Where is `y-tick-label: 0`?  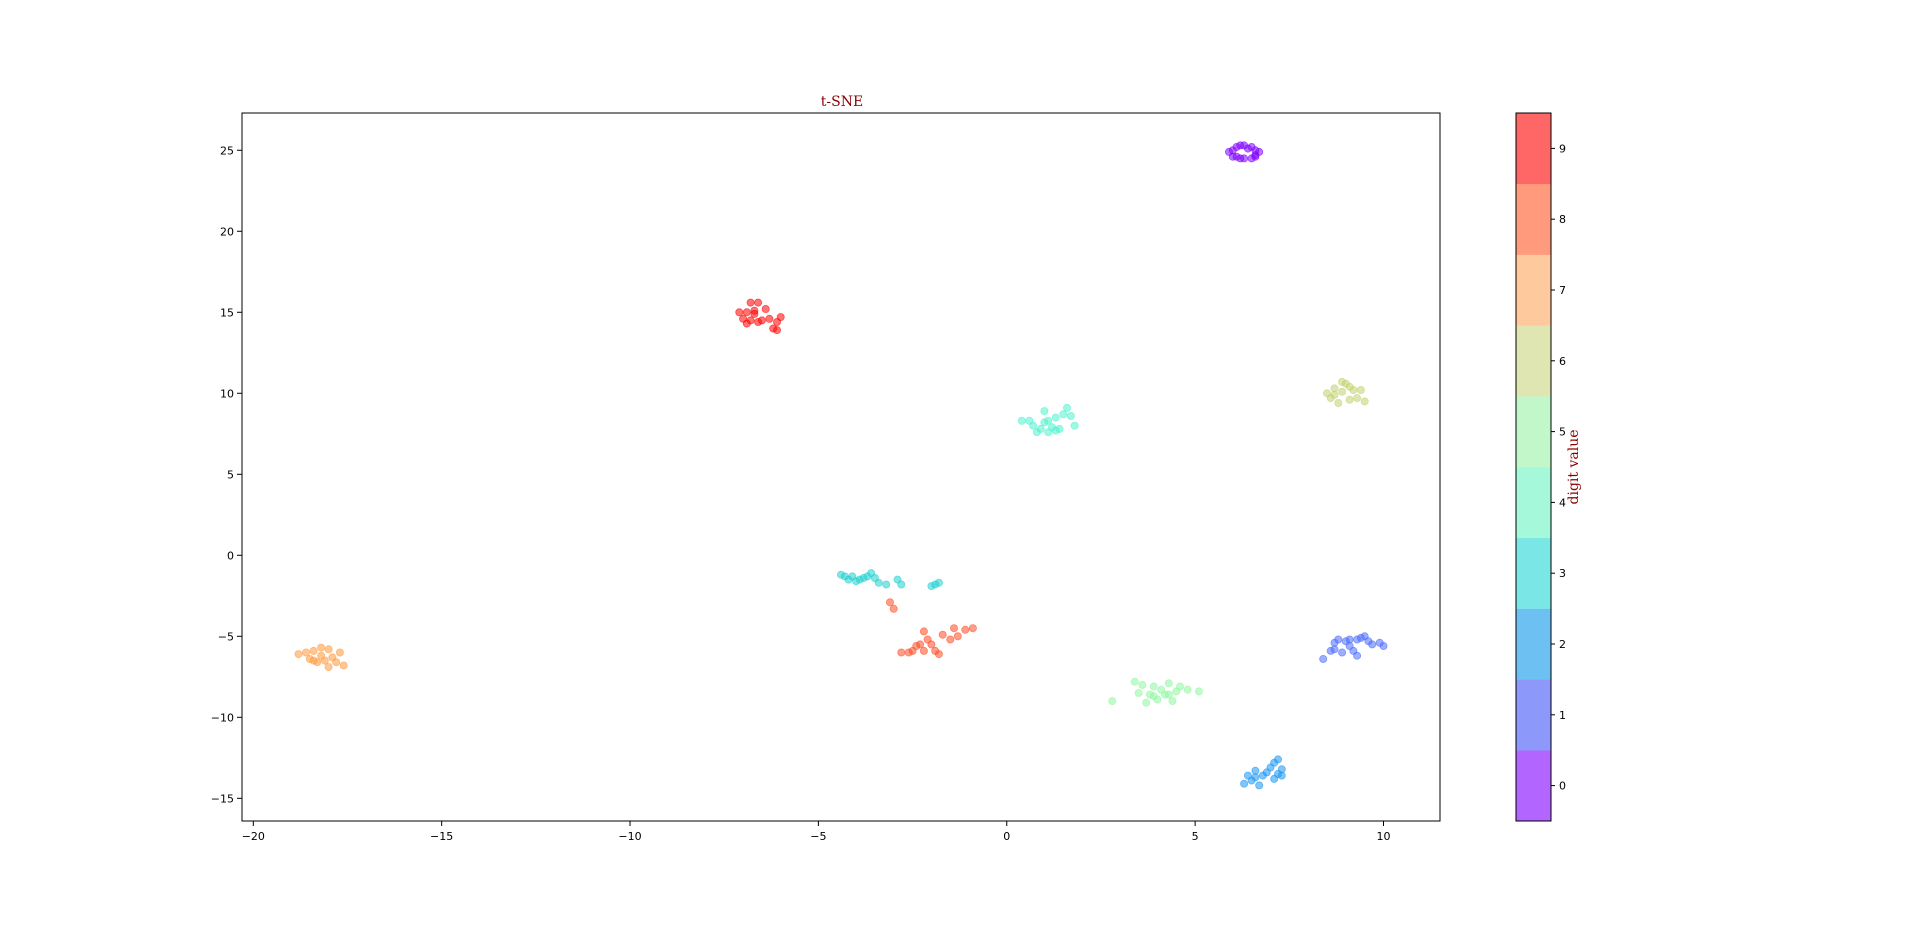
y-tick-label: 0 is located at coordinates (230, 555).